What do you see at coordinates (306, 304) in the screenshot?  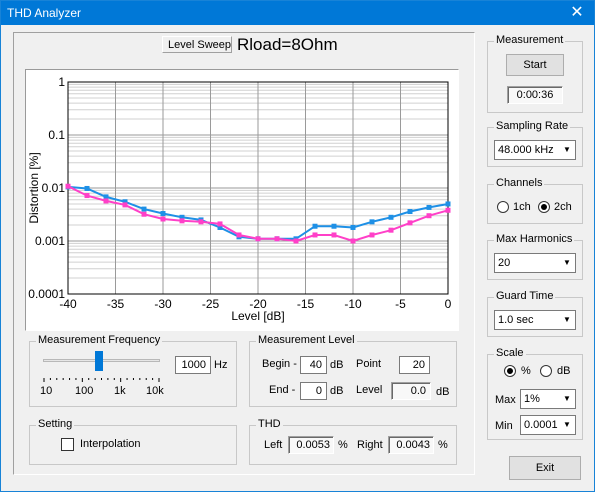 I see `x-tick-label: -15` at bounding box center [306, 304].